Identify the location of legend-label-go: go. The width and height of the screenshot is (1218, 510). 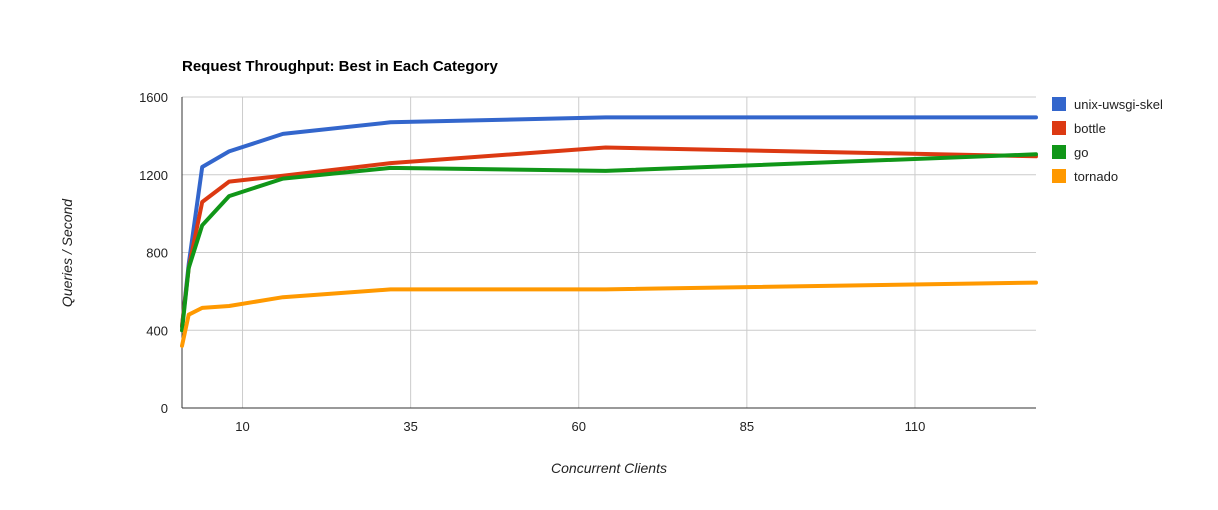
(1081, 152).